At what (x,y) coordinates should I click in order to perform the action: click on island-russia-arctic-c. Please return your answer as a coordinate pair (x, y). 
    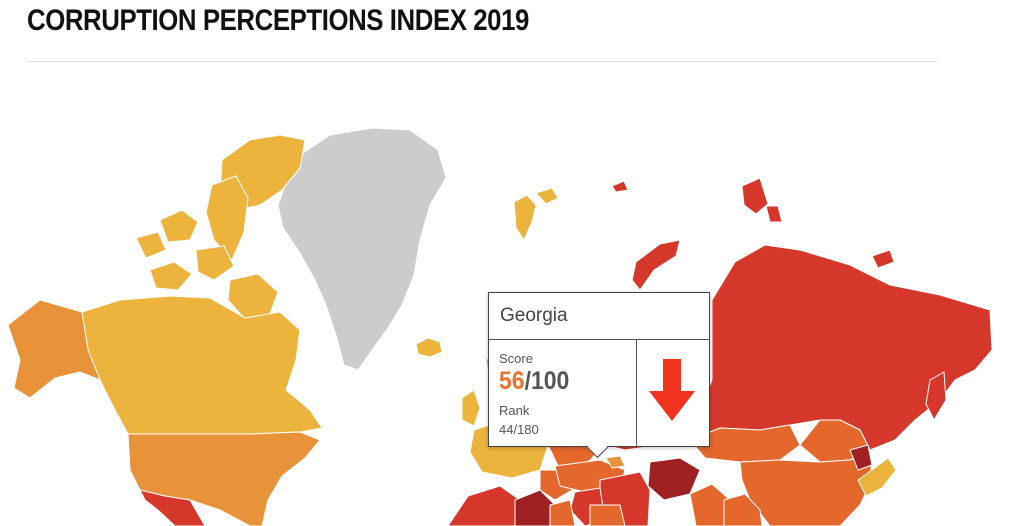
    Looking at the image, I should click on (883, 259).